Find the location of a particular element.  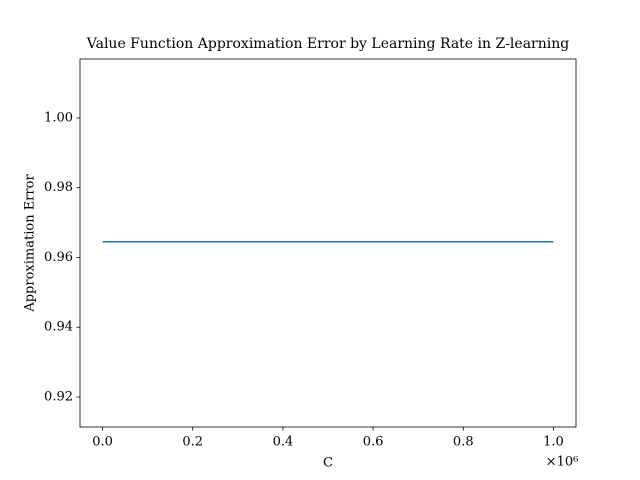

y-tick-label: 0.94 is located at coordinates (58, 327).